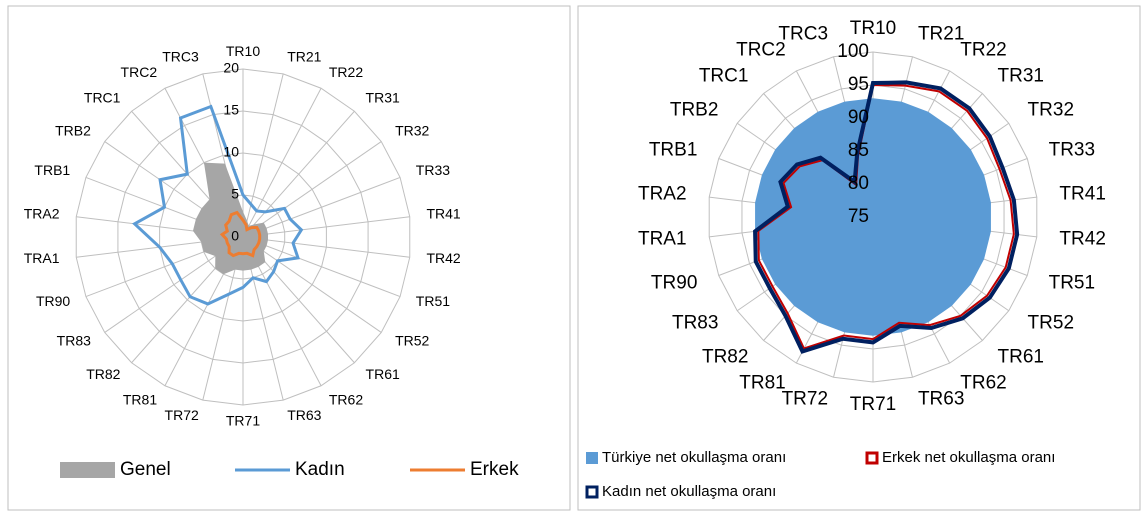 The width and height of the screenshot is (1146, 519). I want to click on y-tick-label: 100, so click(853, 51).